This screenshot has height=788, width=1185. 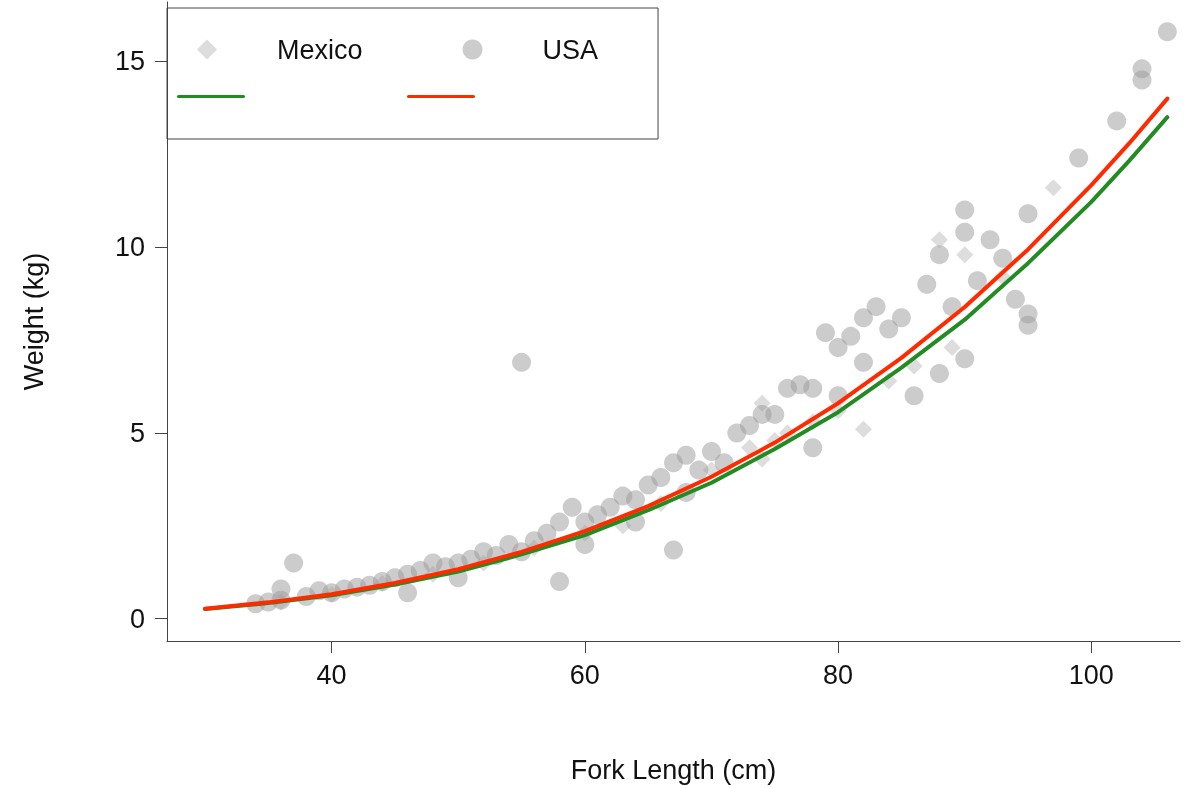 What do you see at coordinates (320, 49) in the screenshot?
I see `legend-label: Mexico` at bounding box center [320, 49].